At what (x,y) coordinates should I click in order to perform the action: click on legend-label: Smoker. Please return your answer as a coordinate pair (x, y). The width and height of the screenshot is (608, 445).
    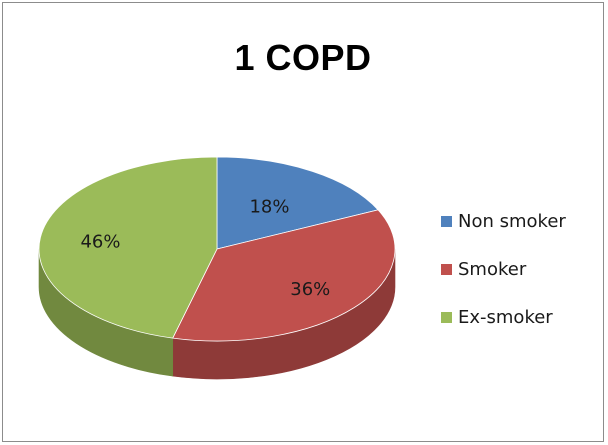
    Looking at the image, I should click on (492, 269).